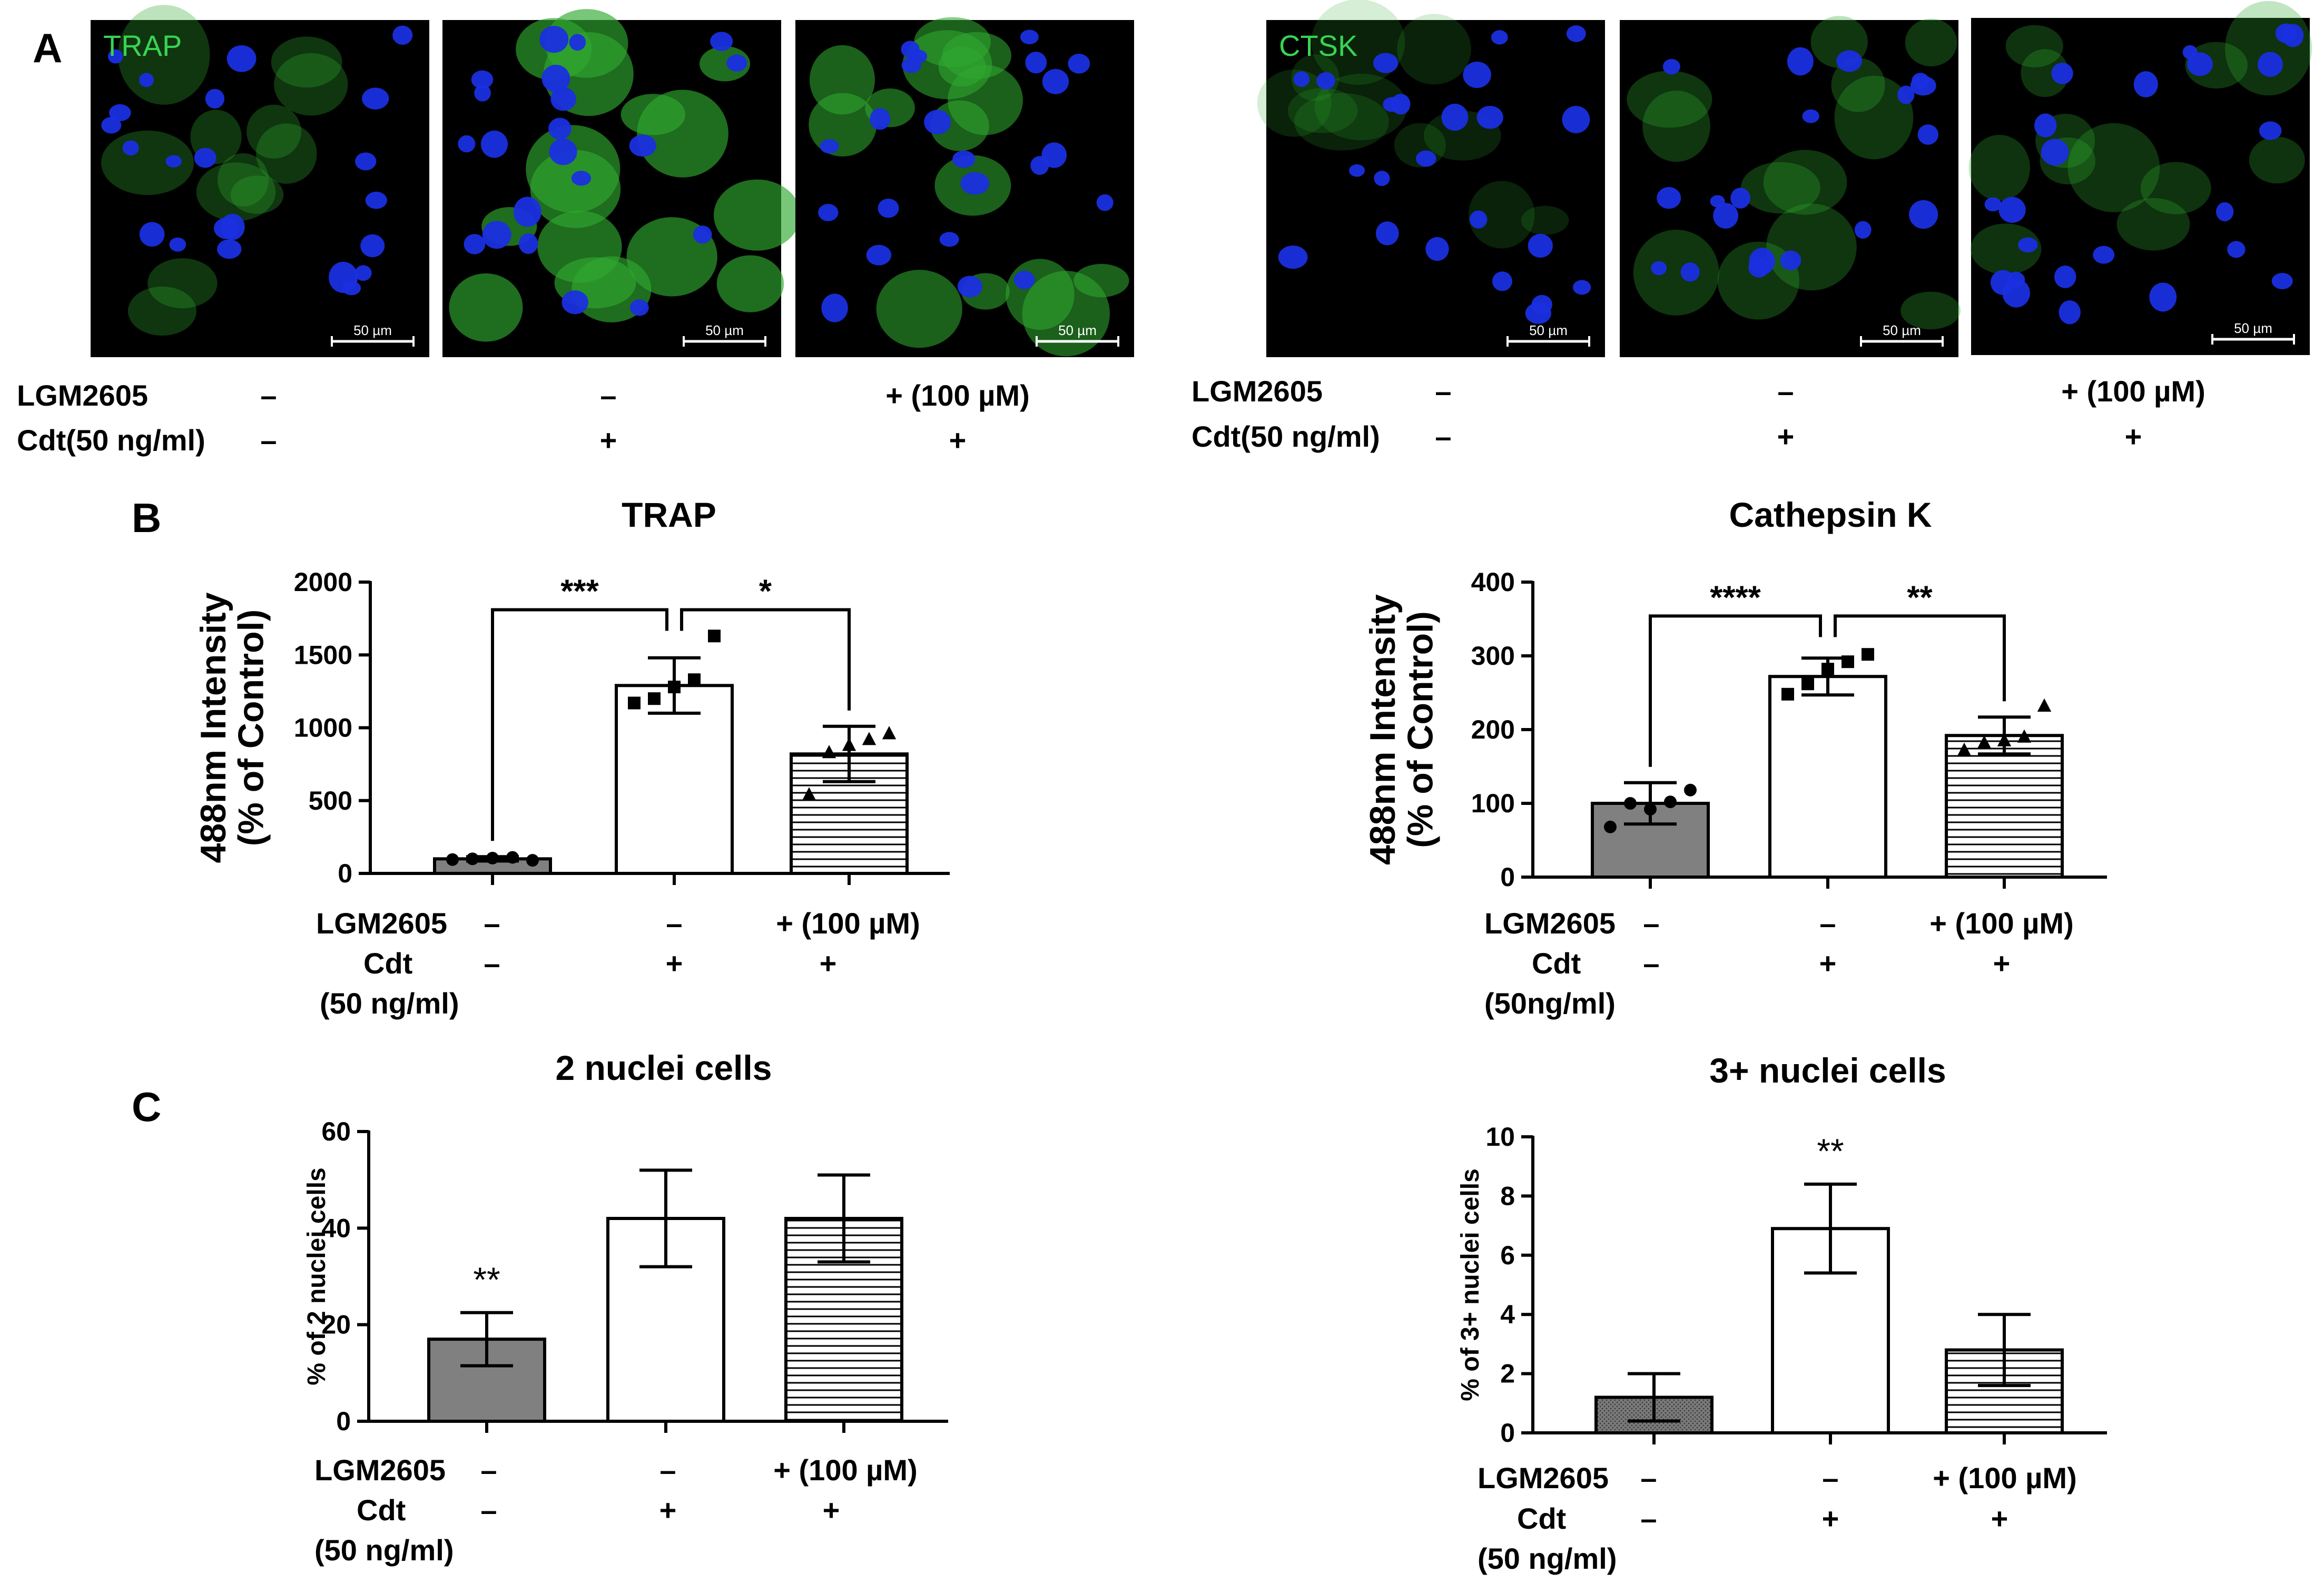  What do you see at coordinates (1831, 1519) in the screenshot?
I see `c2-cdt-2: +` at bounding box center [1831, 1519].